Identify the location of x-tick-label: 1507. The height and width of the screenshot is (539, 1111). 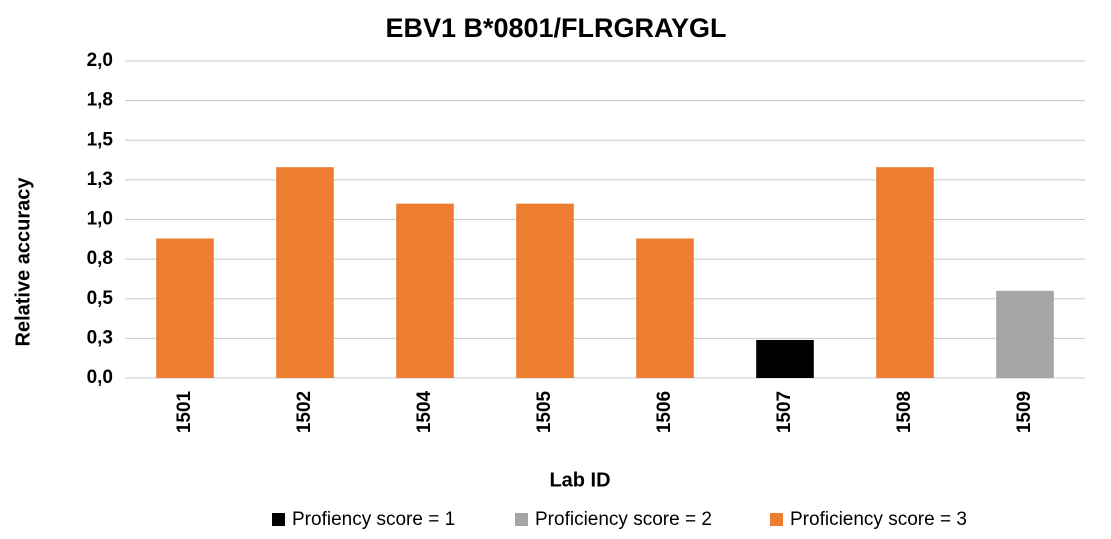
(784, 412).